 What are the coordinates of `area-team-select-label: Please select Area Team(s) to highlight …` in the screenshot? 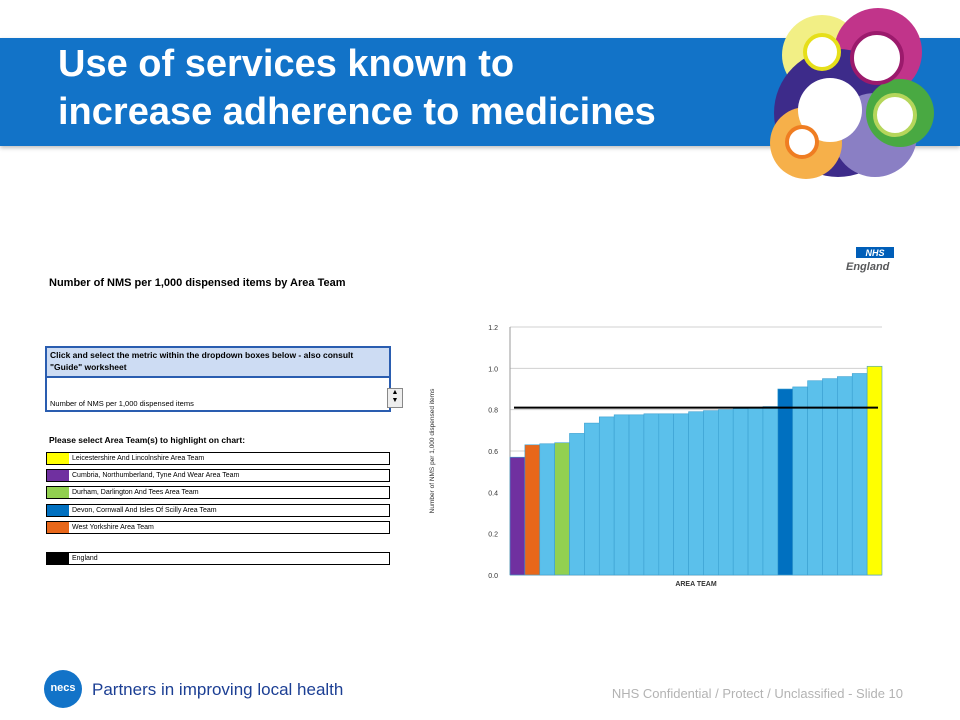 It's located at (147, 440).